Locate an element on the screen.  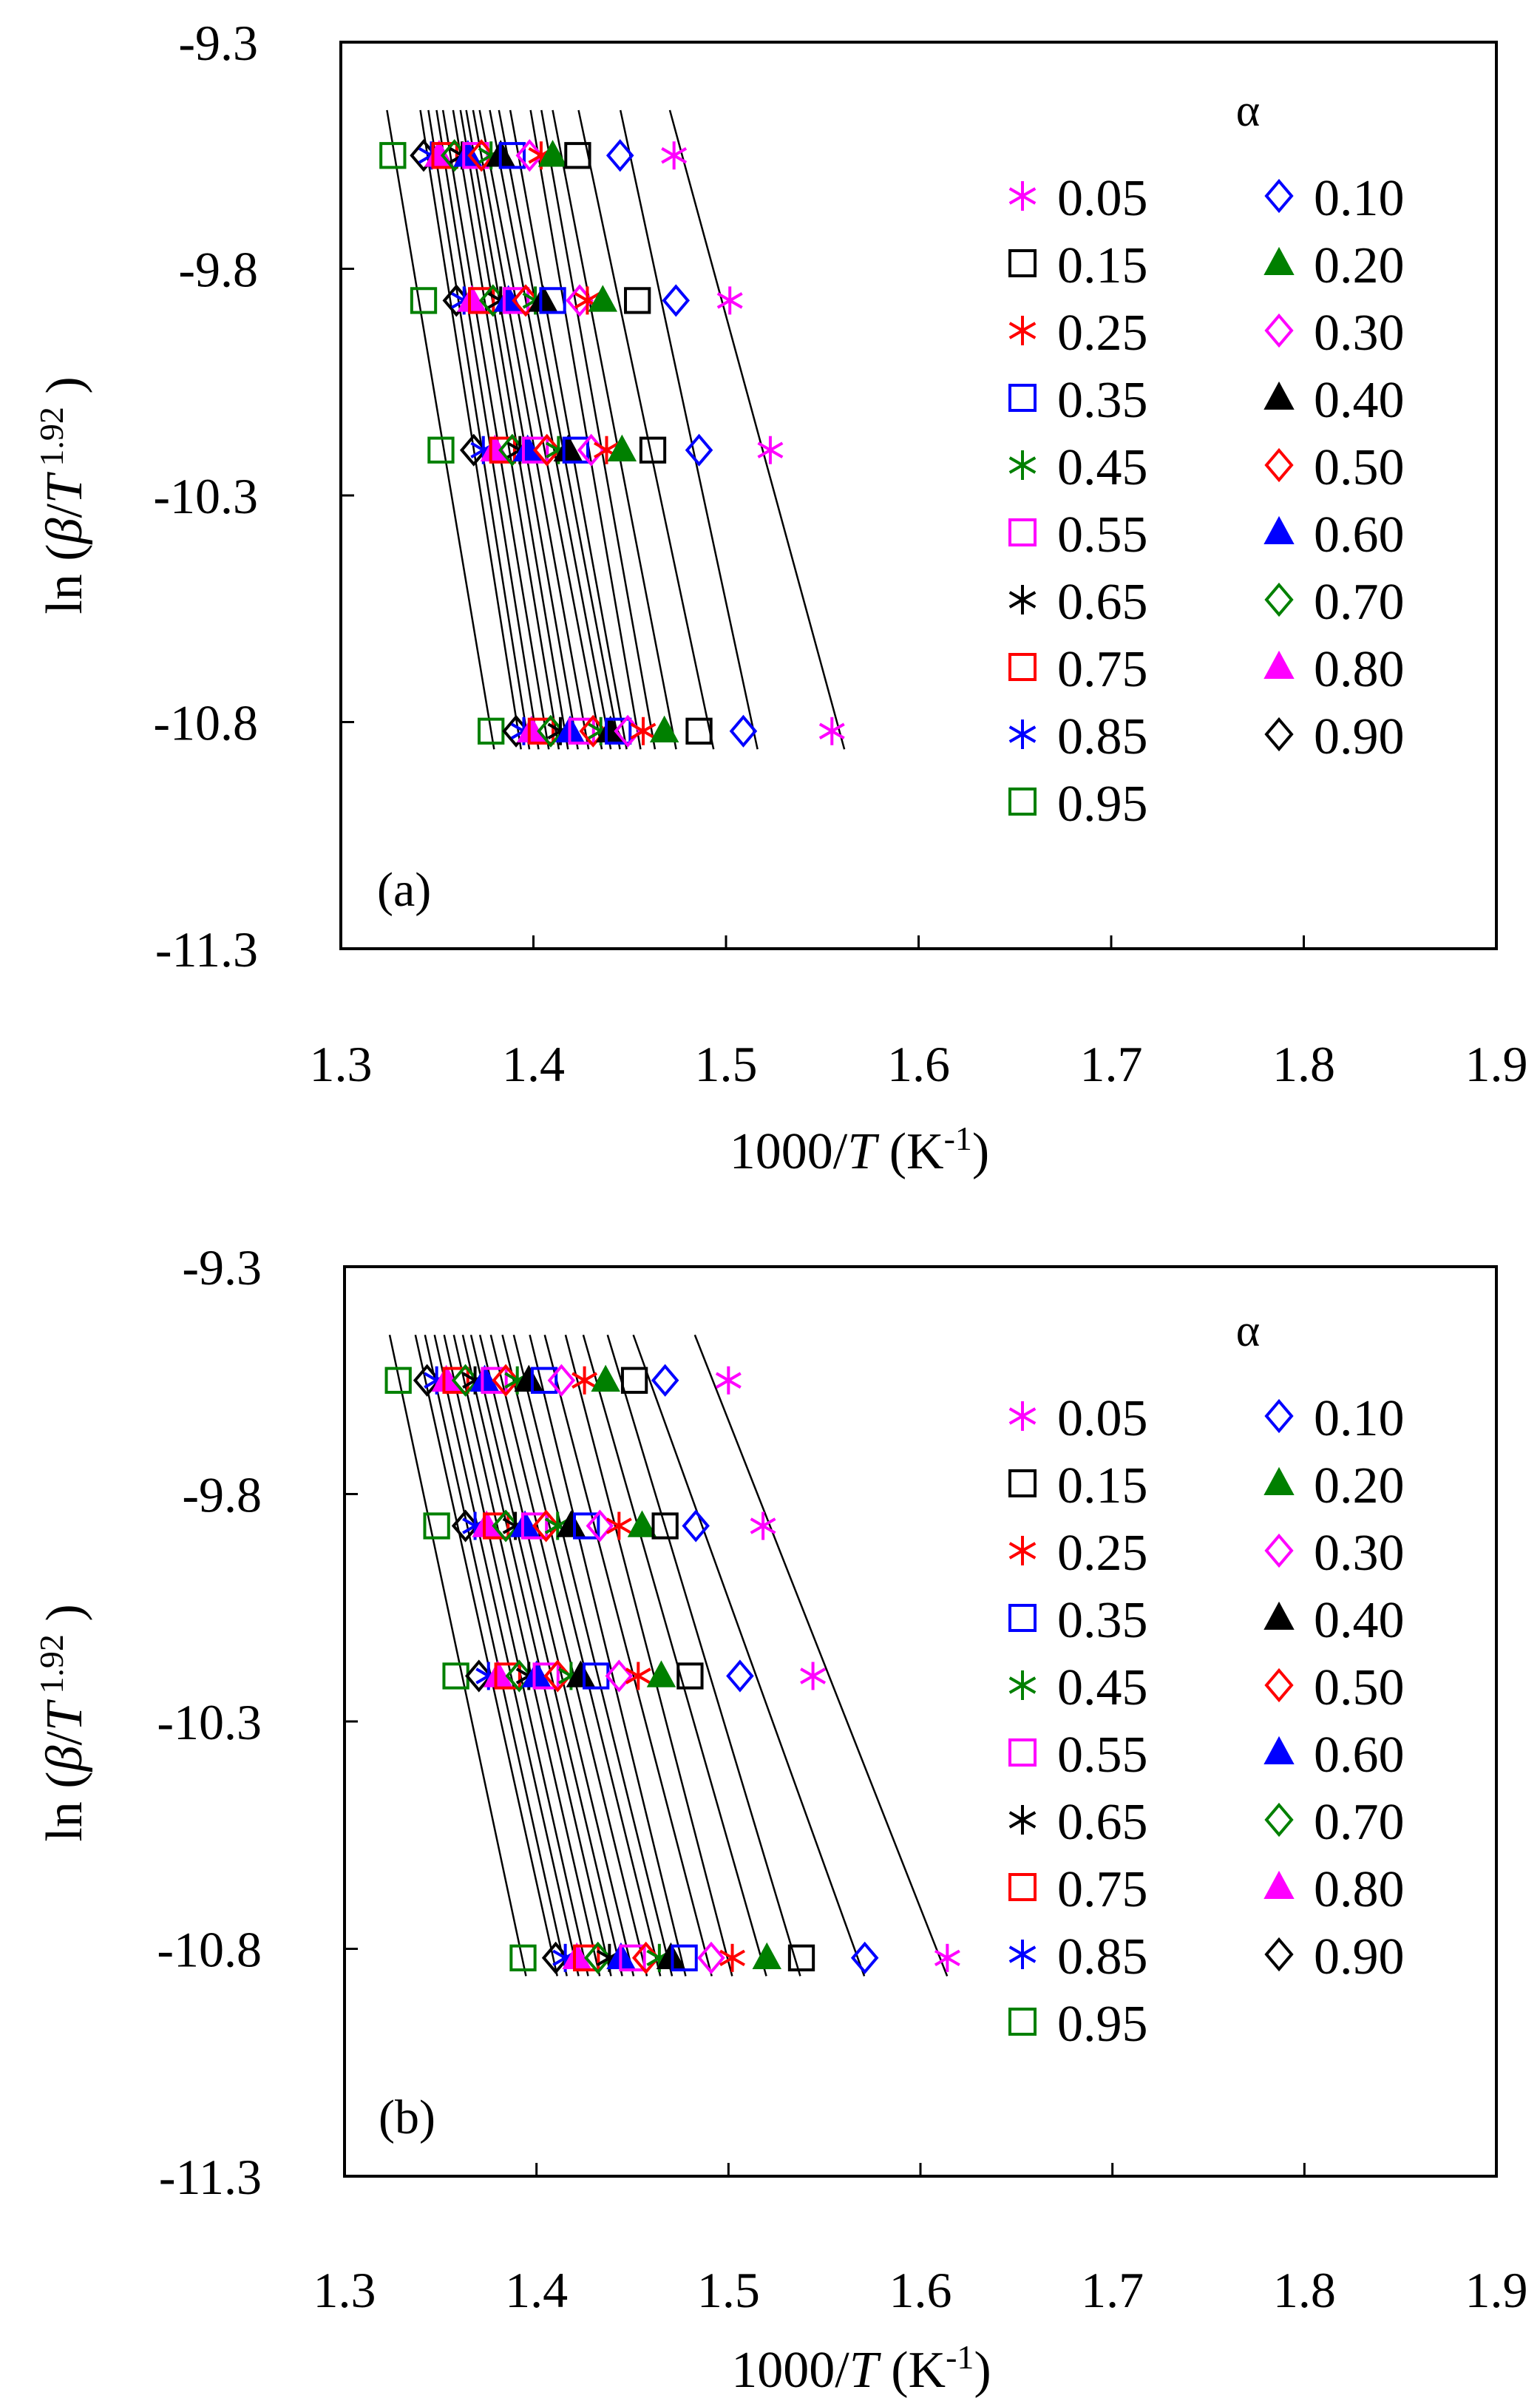
fit-line-0.75 is located at coordinates (495, 429).